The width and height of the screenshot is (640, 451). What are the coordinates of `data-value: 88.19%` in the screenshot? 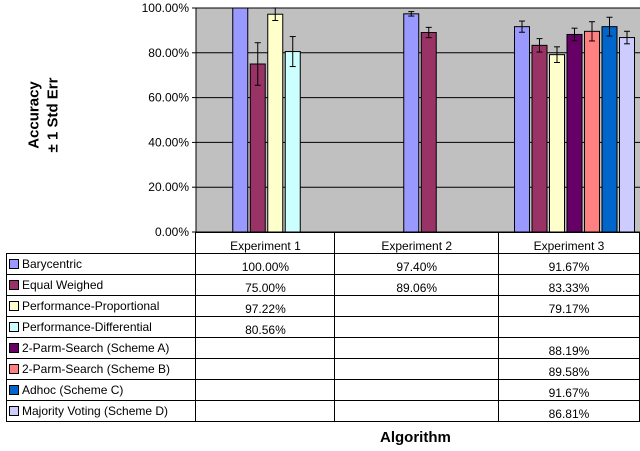 It's located at (568, 348).